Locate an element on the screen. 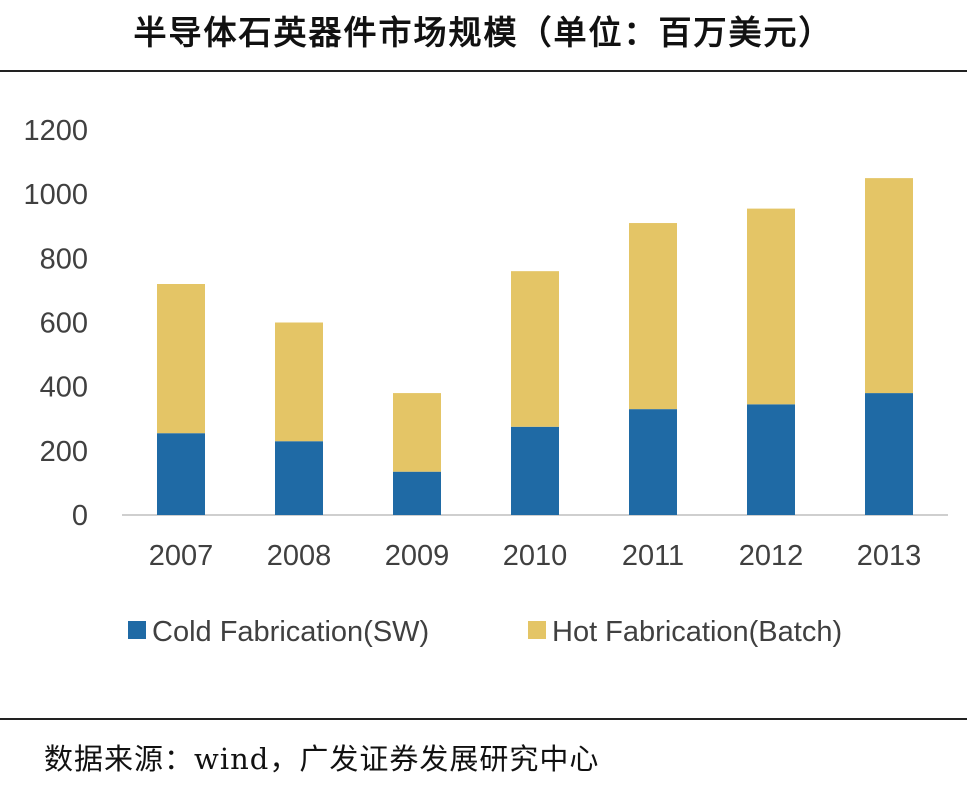 This screenshot has height=790, width=967. bar-hot-2010 is located at coordinates (535, 349).